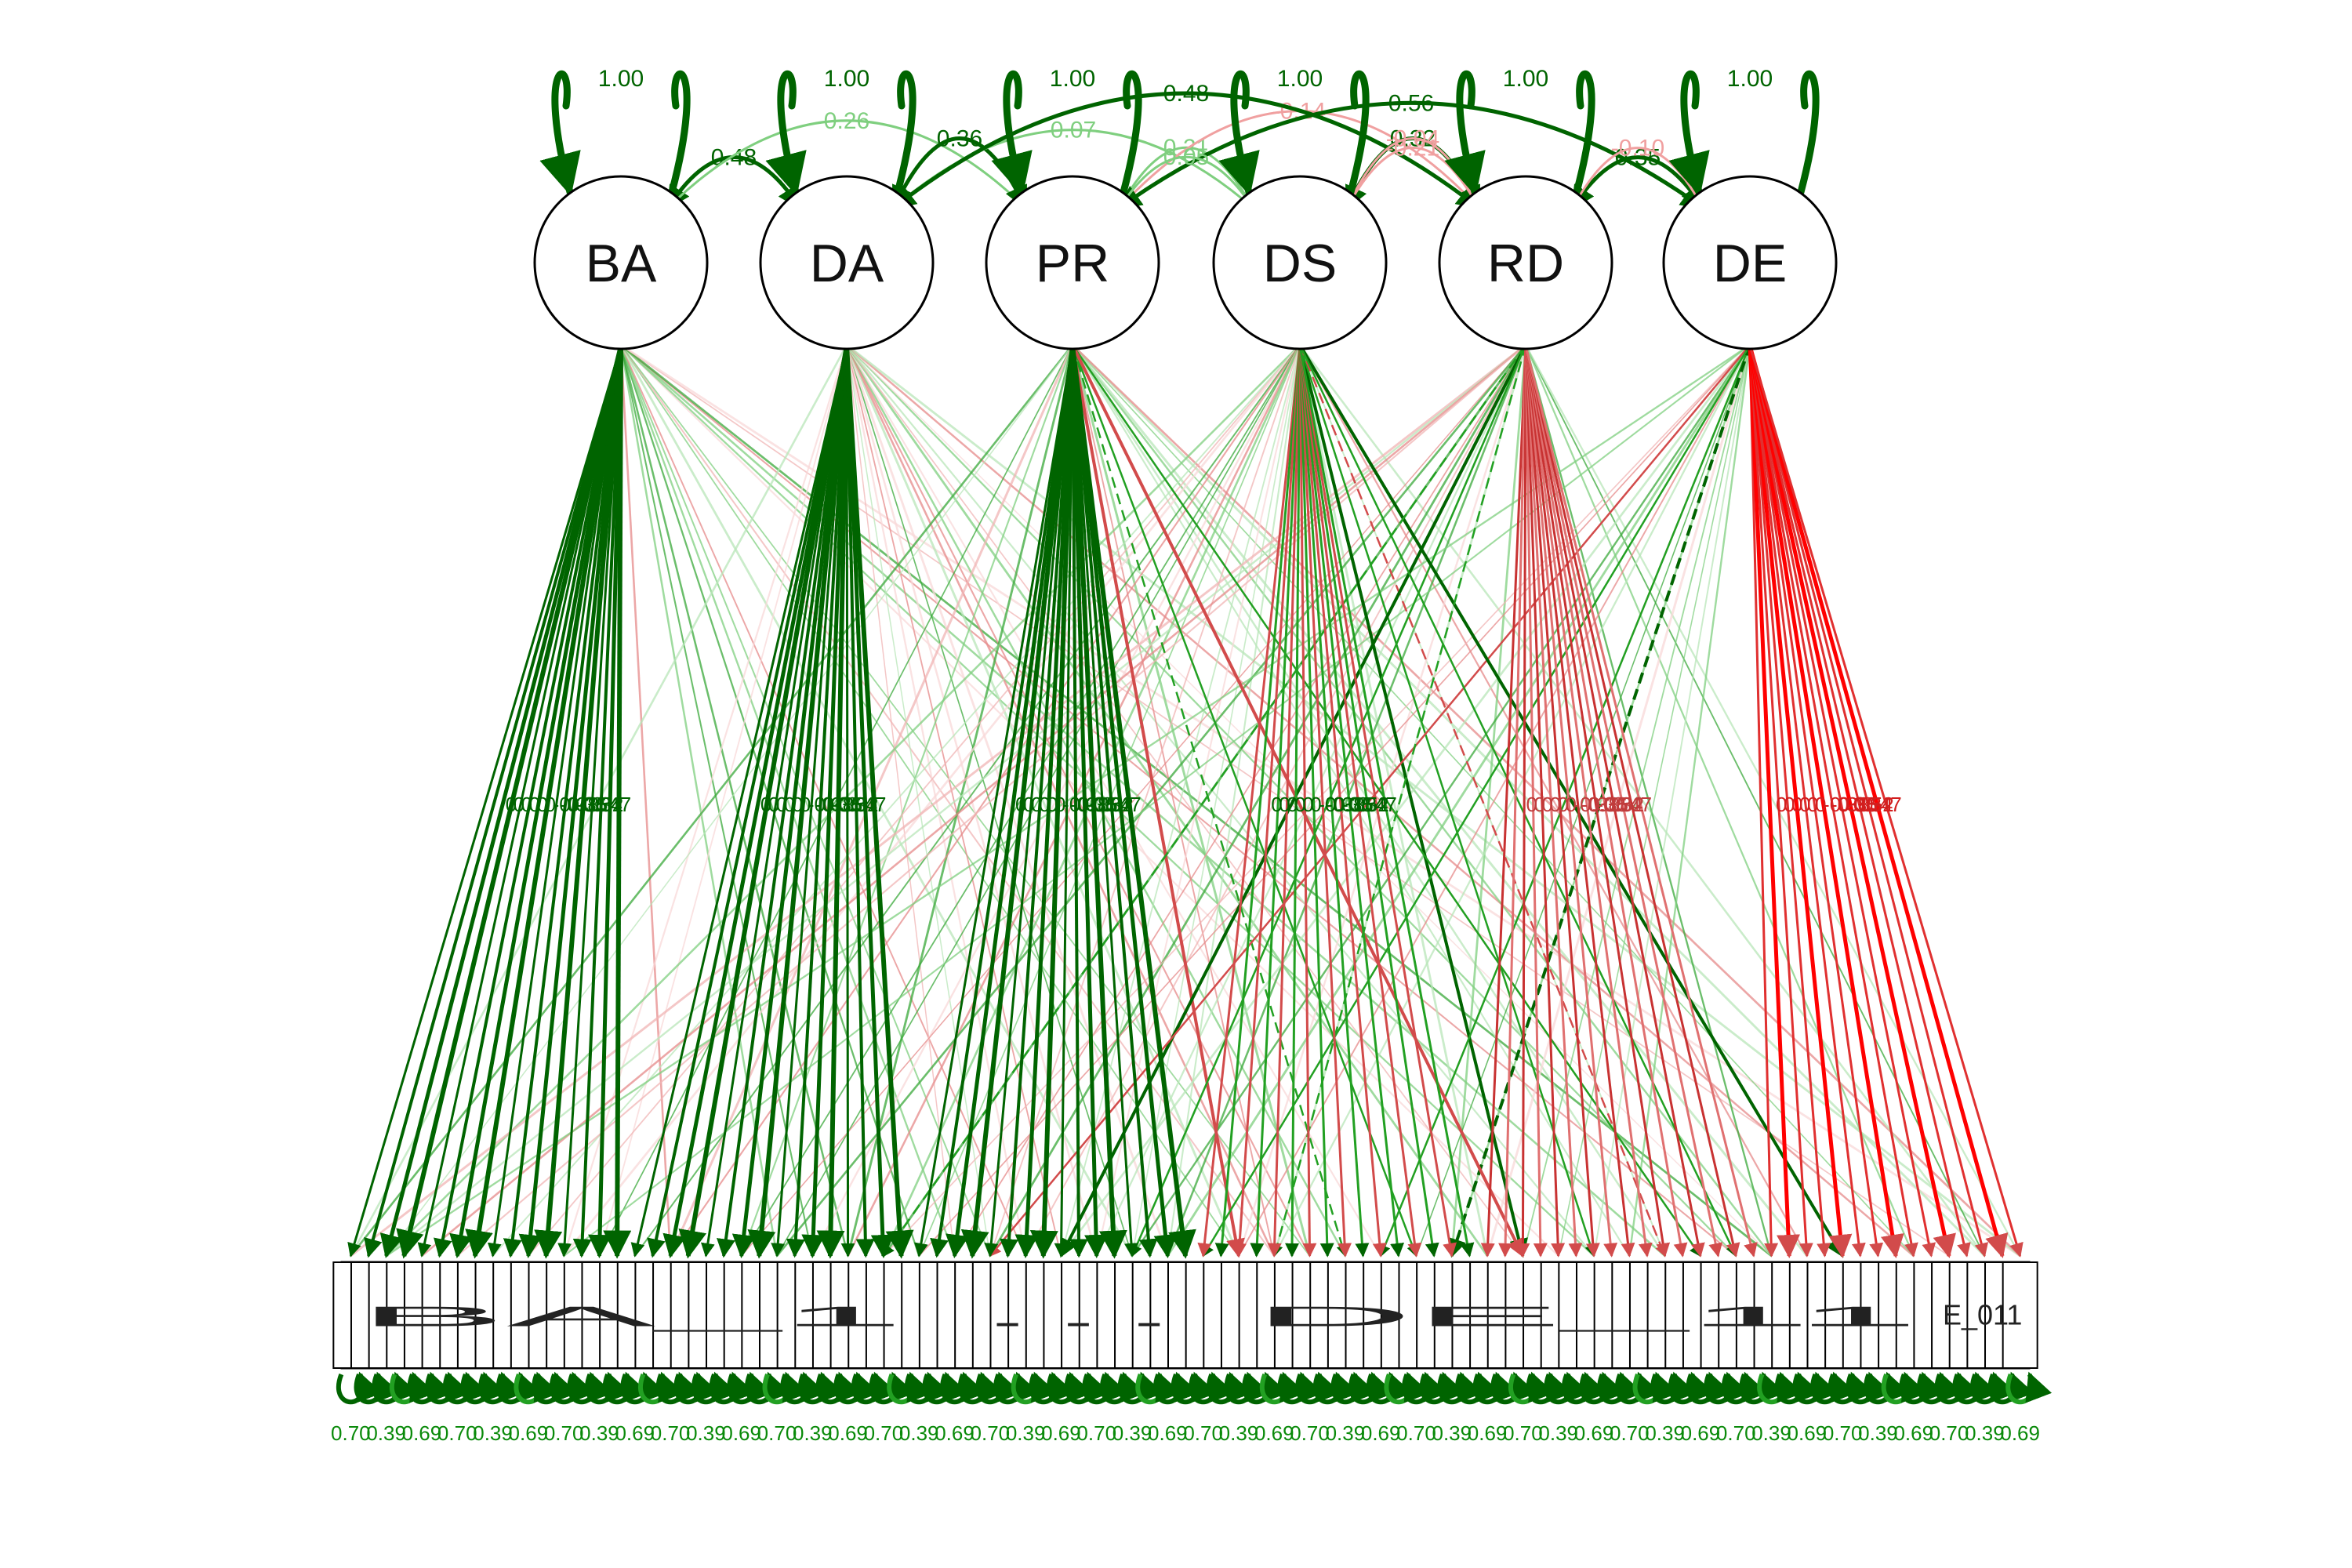  Describe the element at coordinates (847, 263) in the screenshot. I see `latent-label: DA` at that location.